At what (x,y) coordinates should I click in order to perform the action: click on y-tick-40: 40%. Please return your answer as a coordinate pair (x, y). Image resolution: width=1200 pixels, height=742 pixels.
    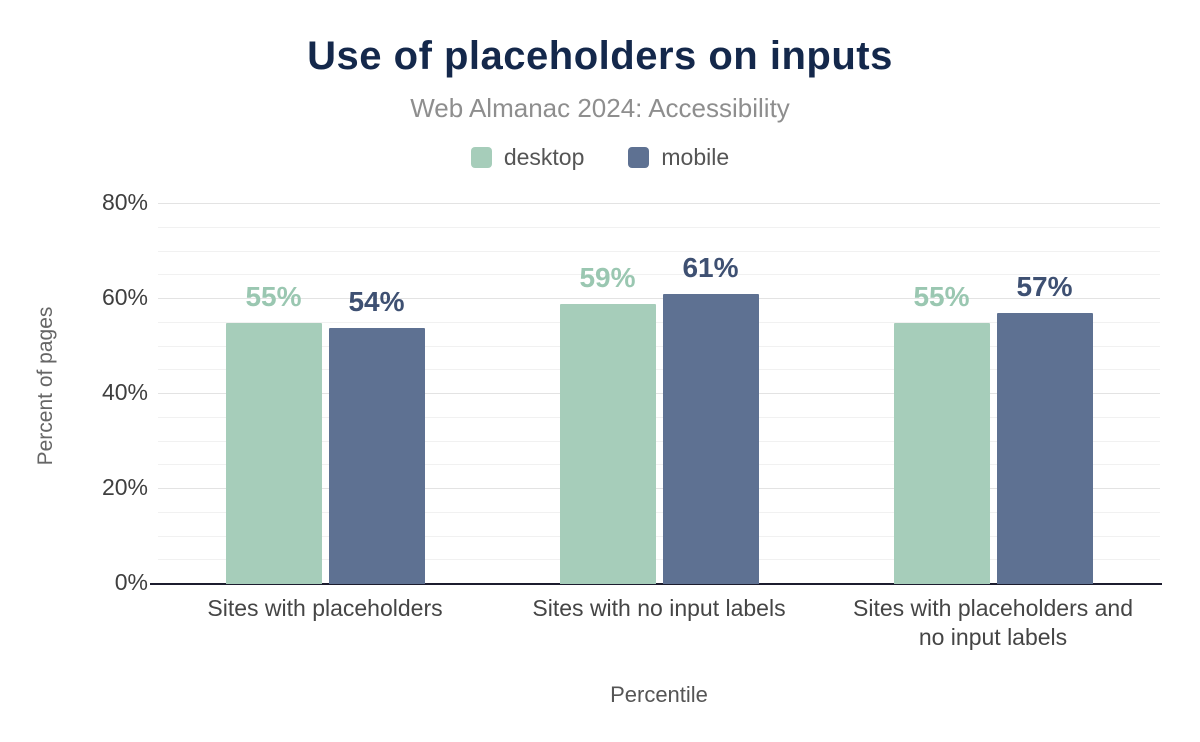
    Looking at the image, I should click on (124, 392).